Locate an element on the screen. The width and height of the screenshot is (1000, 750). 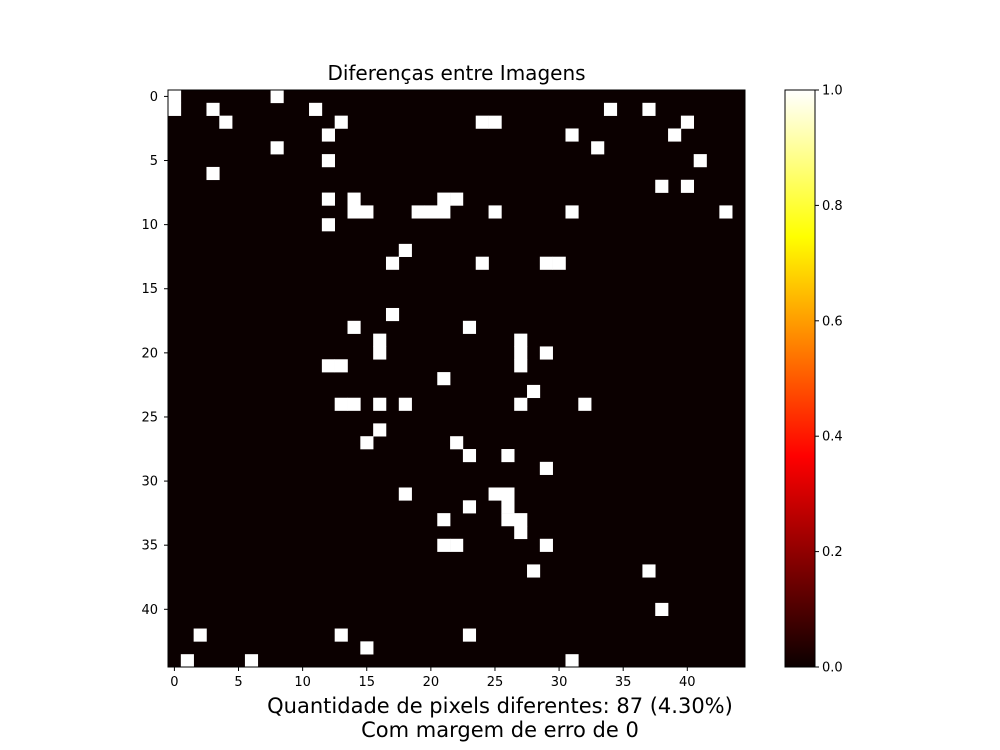
colorbar-tick-label: 0.4 is located at coordinates (832, 437).